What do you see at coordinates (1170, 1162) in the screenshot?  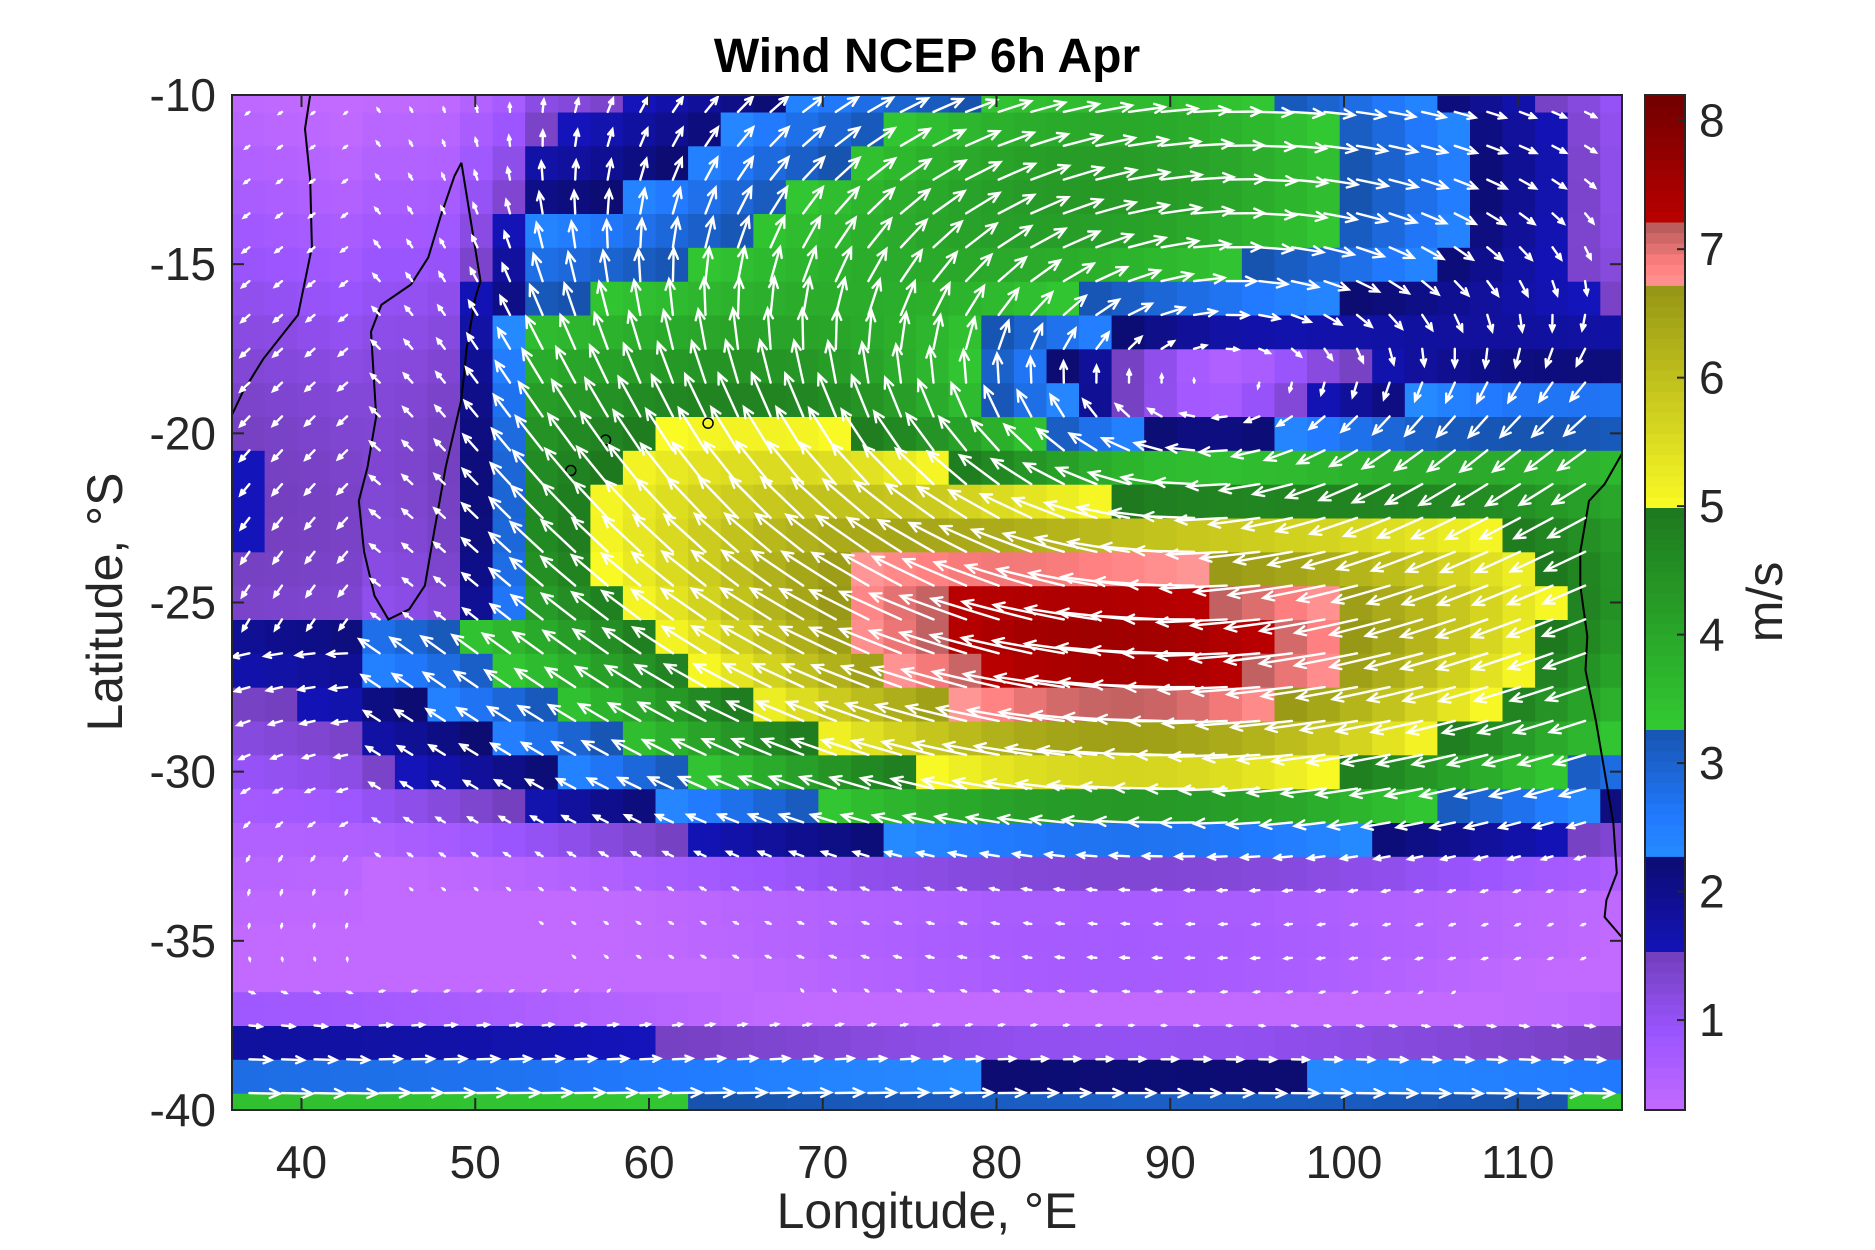 I see `x-tick-label: 90` at bounding box center [1170, 1162].